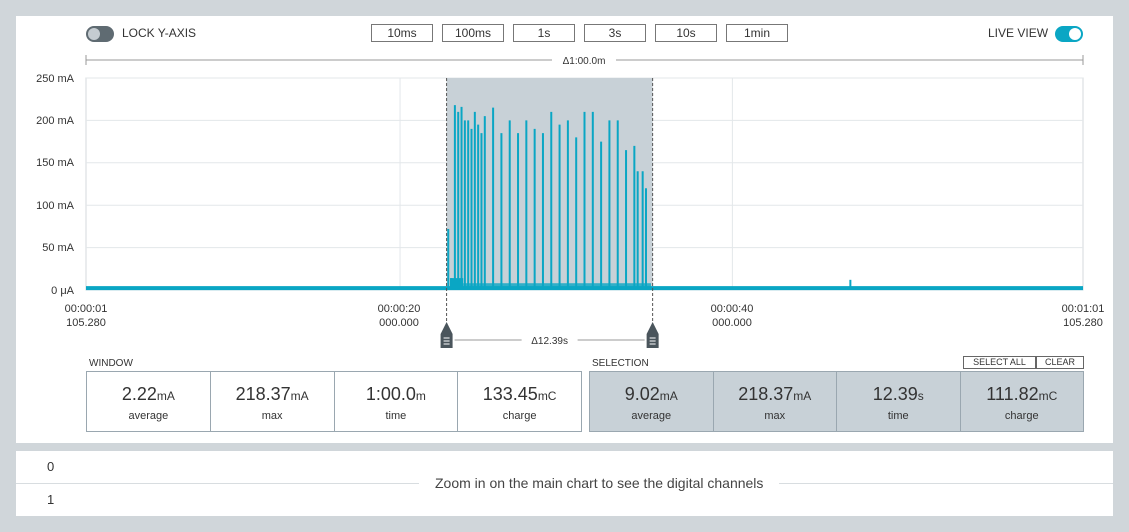 Image resolution: width=1129 pixels, height=532 pixels. Describe the element at coordinates (584, 61) in the screenshot. I see `window-delta-label: Δ1:00.0m` at that location.